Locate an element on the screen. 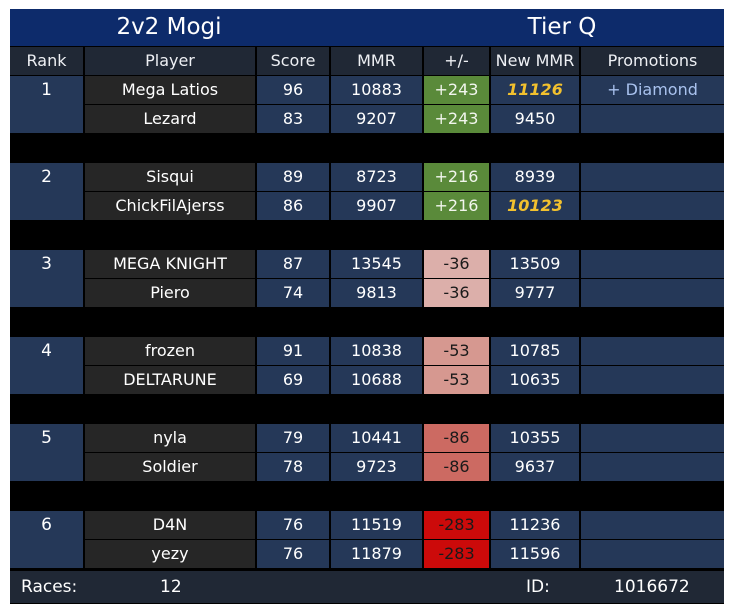 The image size is (733, 611). header-new-mmr: New MMR is located at coordinates (535, 61).